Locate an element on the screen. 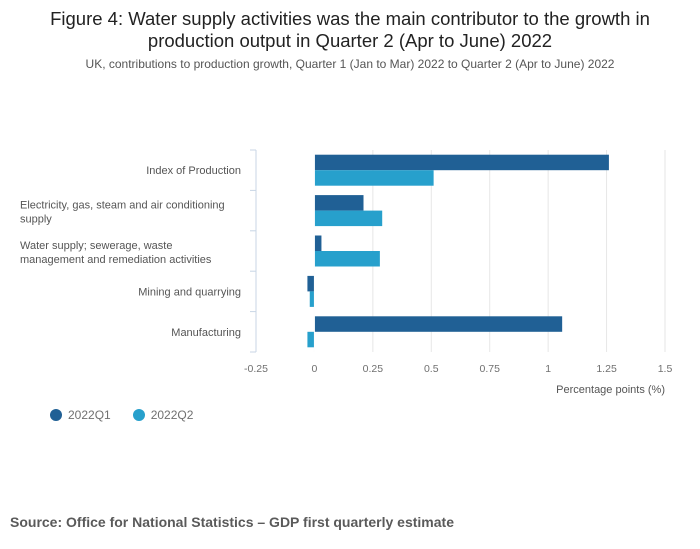 The width and height of the screenshot is (700, 549). x-tick-label: 1.5 is located at coordinates (665, 369).